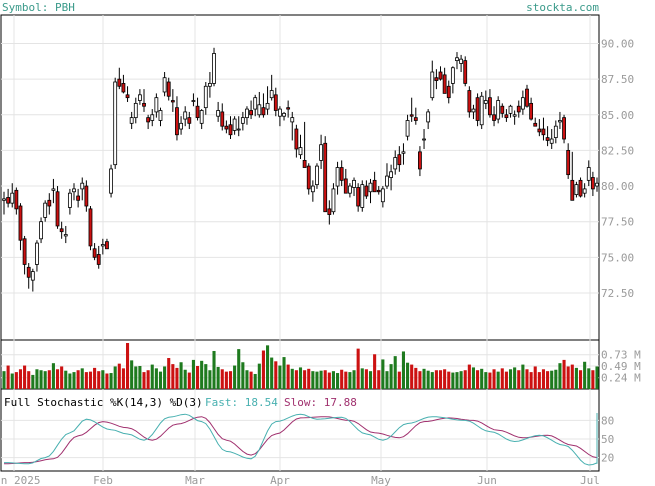 The width and height of the screenshot is (655, 486). I want to click on fast-line, so click(301, 439).